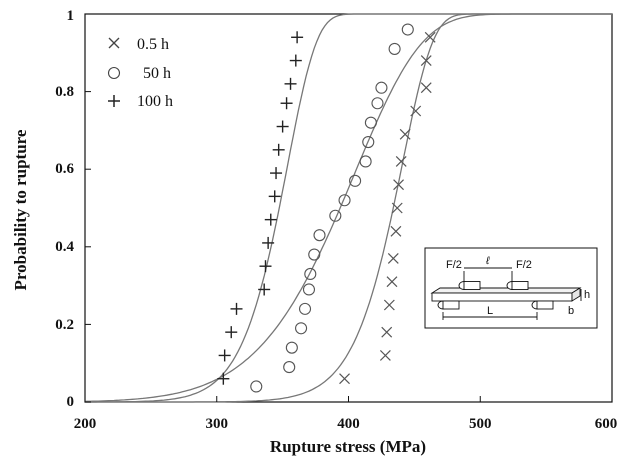 The height and width of the screenshot is (459, 640). What do you see at coordinates (157, 73) in the screenshot?
I see `legend-label: 50 h` at bounding box center [157, 73].